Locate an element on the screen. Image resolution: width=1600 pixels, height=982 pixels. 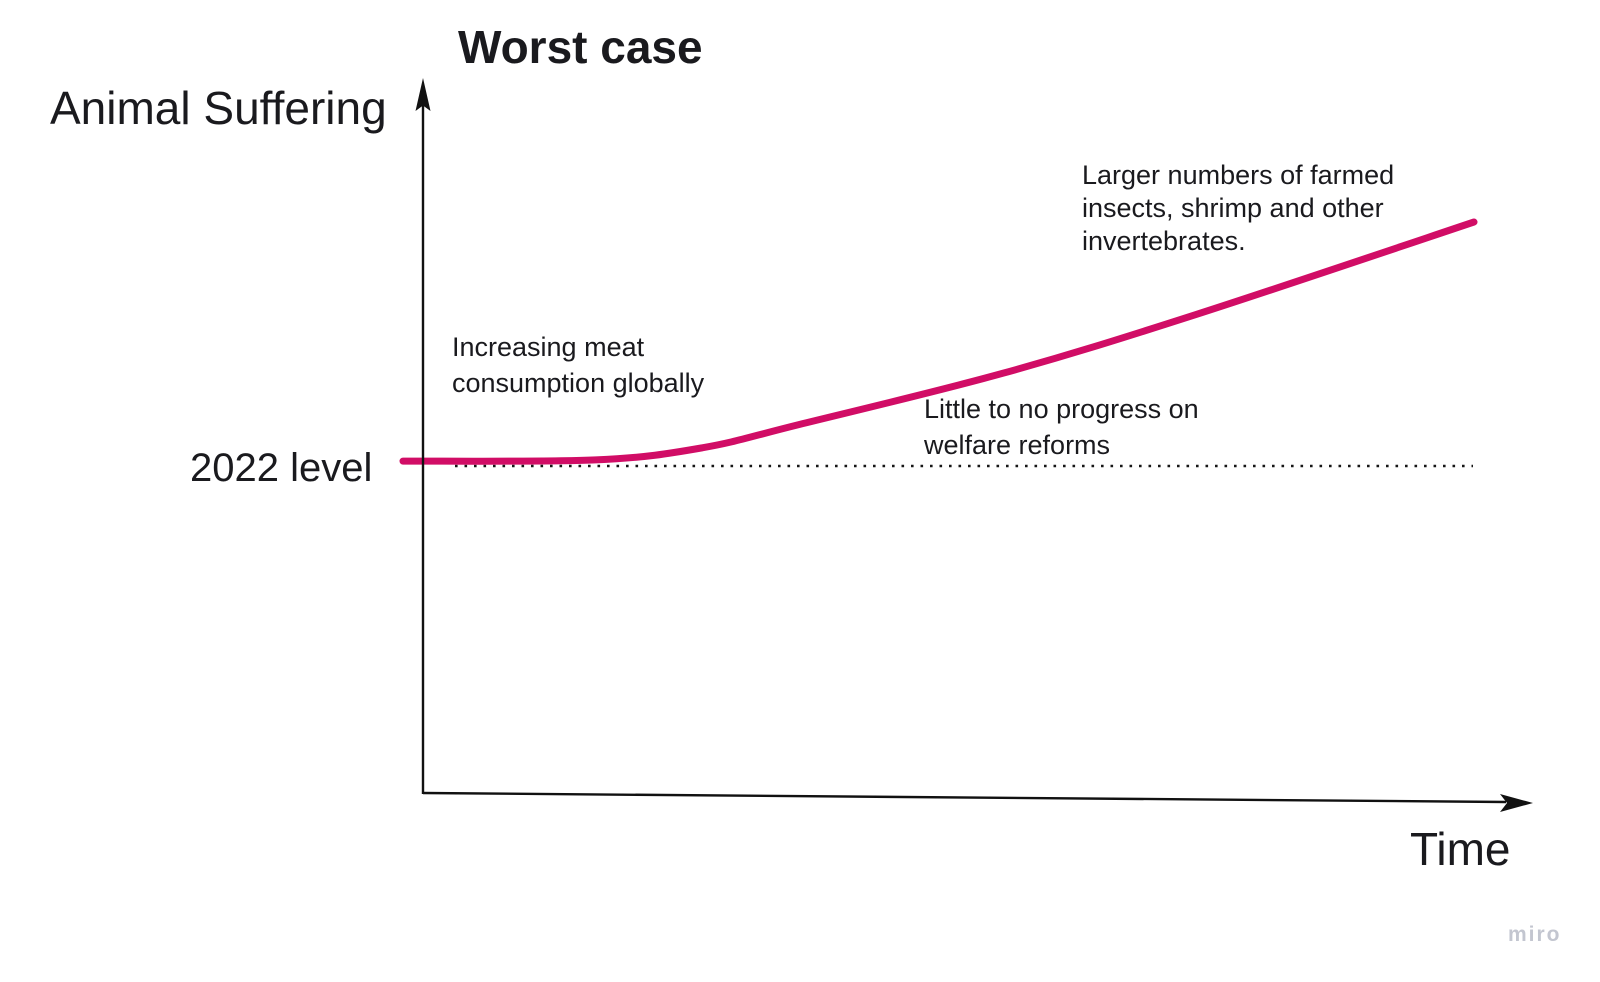
y-axis-label: Animal Suffering is located at coordinates (218, 108).